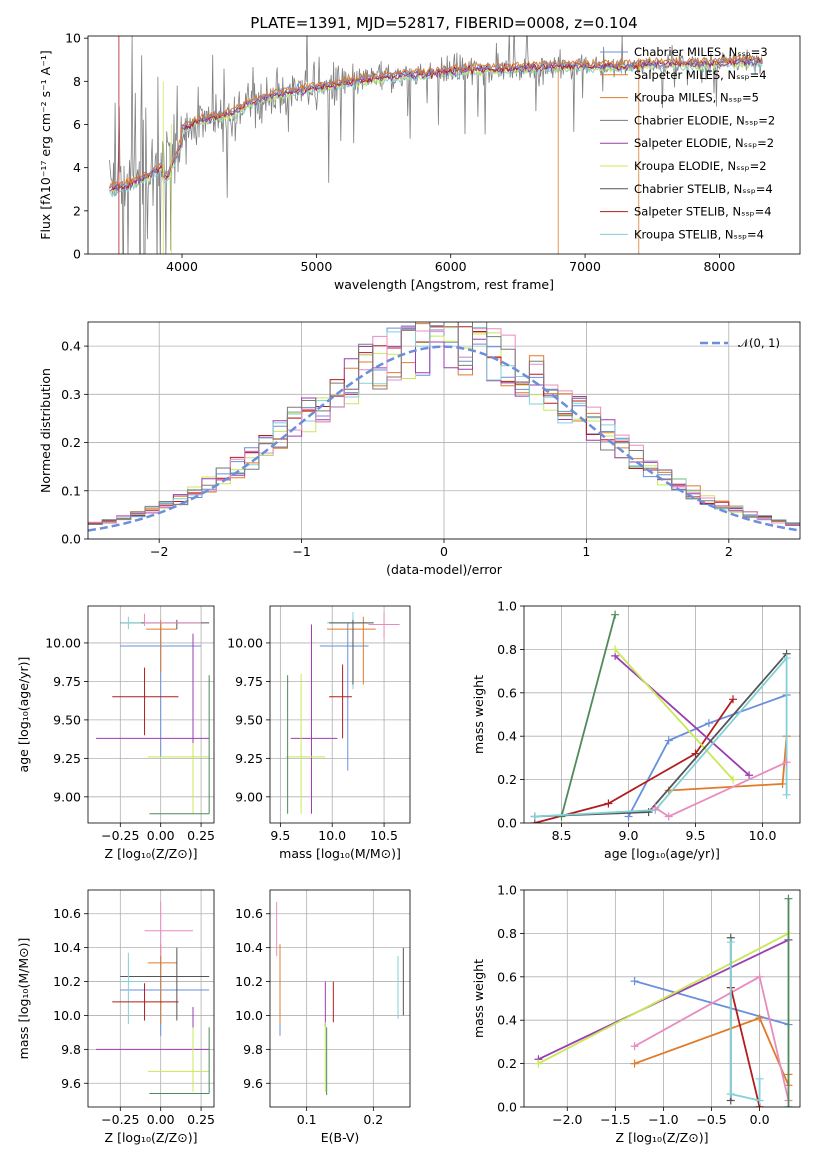  I want to click on x-tick-label: −1, so click(301, 551).